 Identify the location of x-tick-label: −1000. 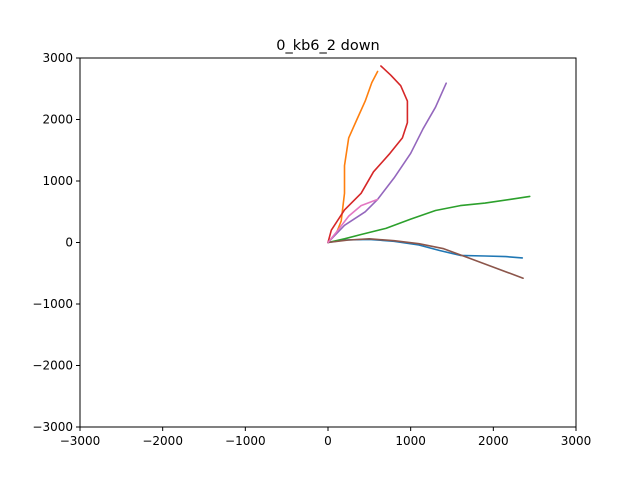
(245, 441).